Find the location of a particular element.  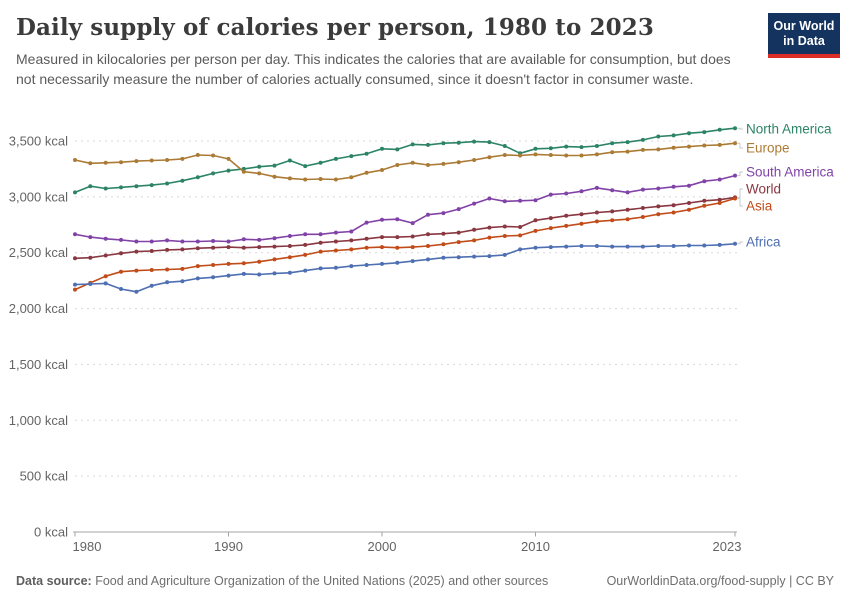

series-line-africa is located at coordinates (405, 268).